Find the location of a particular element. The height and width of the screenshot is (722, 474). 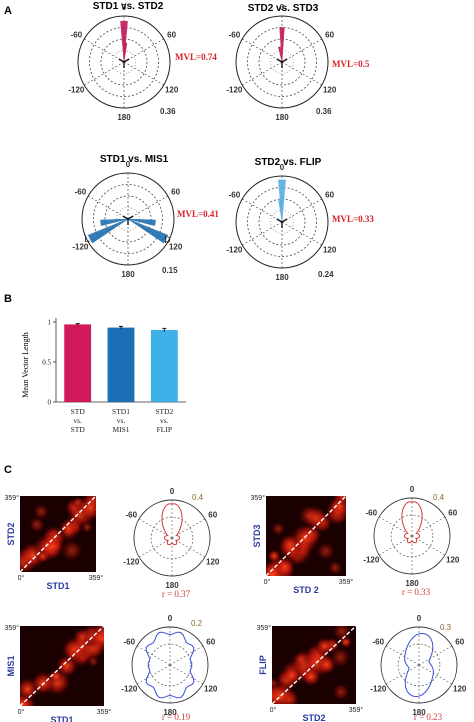

polar-title: STD2 vs. FLIP is located at coordinates (288, 162).